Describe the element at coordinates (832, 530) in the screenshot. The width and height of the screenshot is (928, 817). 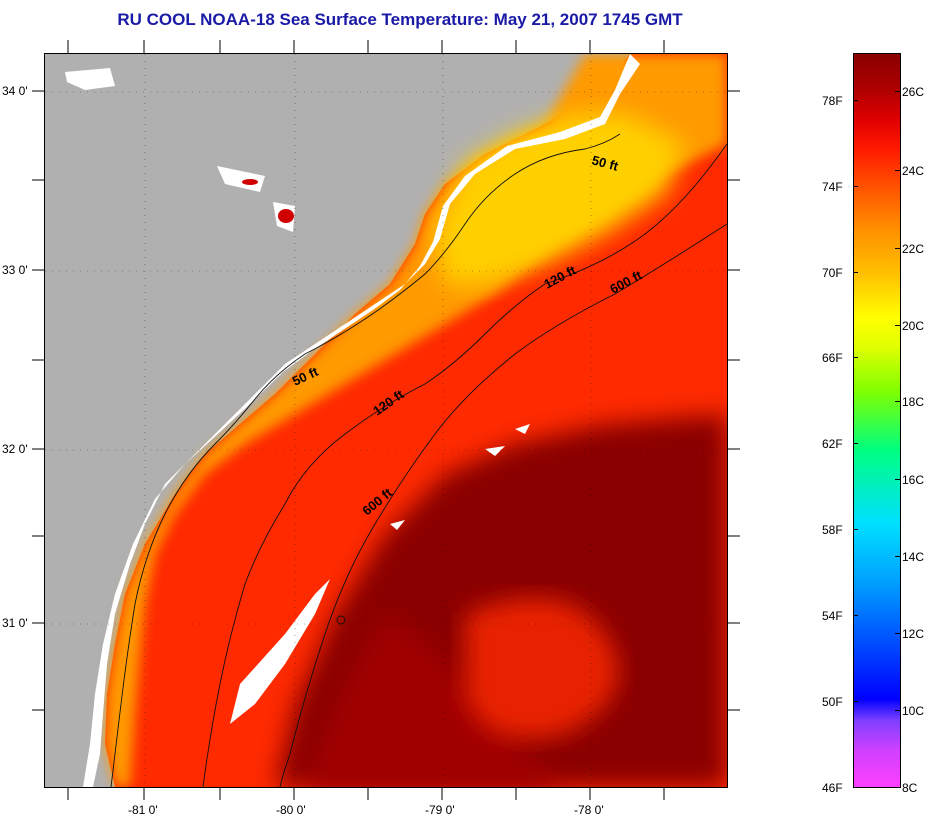
I see `fahrenheit-label: 58F` at that location.